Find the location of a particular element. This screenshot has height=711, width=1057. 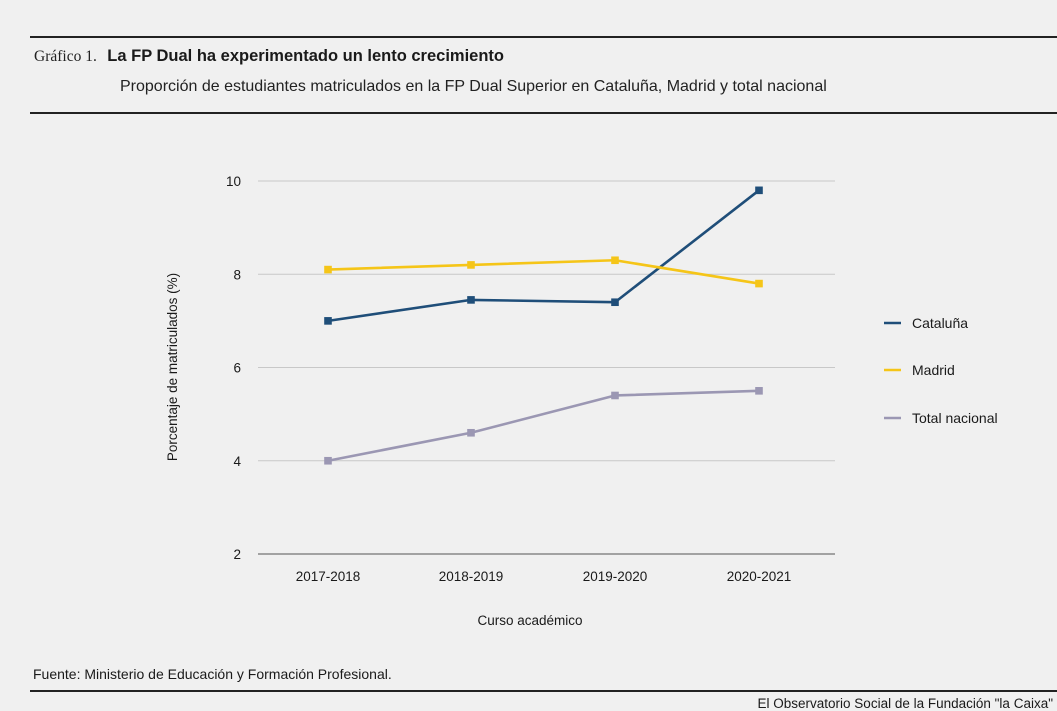

legend-label: Madrid is located at coordinates (933, 370).